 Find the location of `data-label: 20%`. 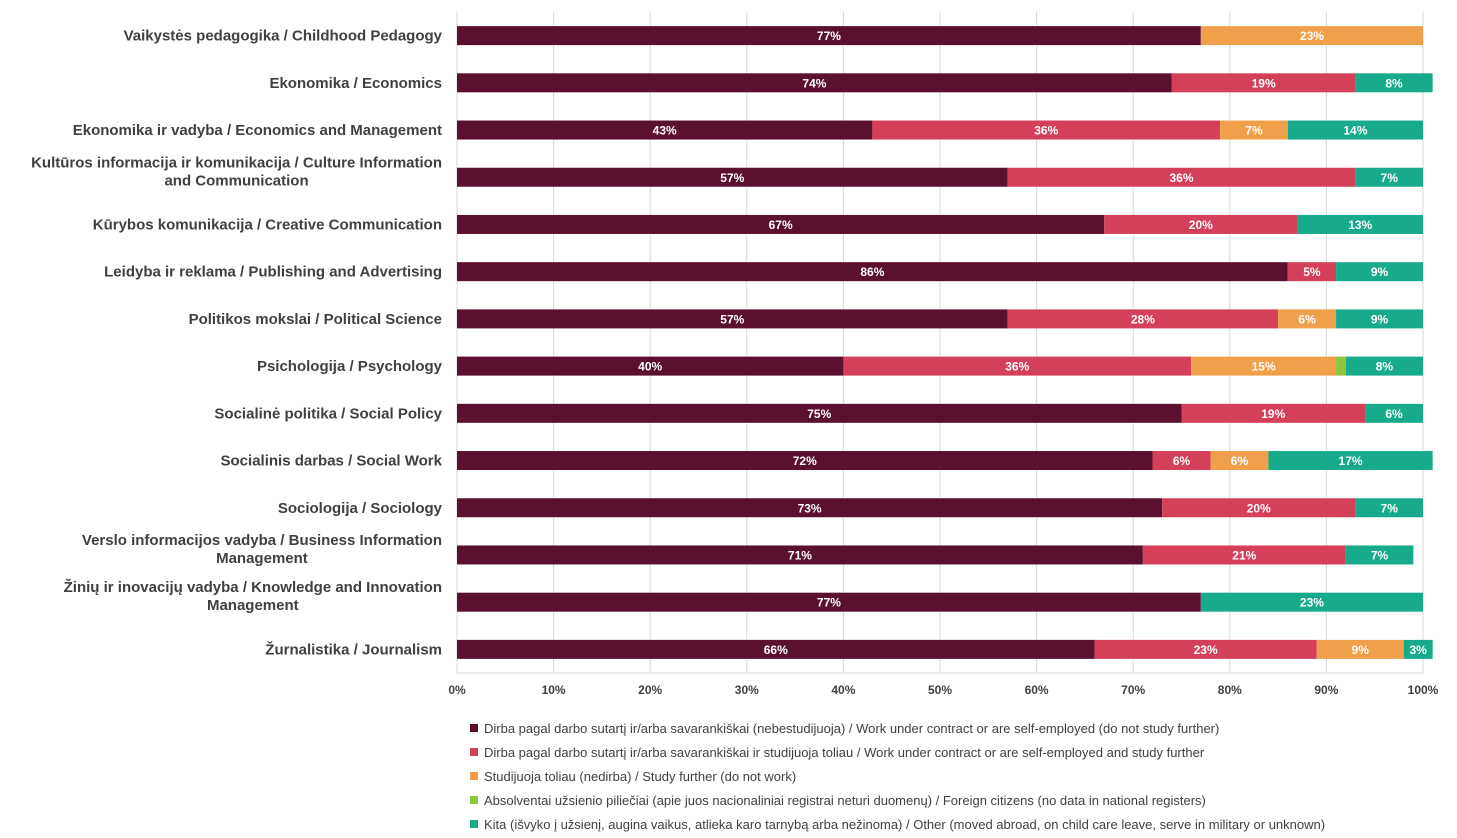

data-label: 20% is located at coordinates (1259, 508).